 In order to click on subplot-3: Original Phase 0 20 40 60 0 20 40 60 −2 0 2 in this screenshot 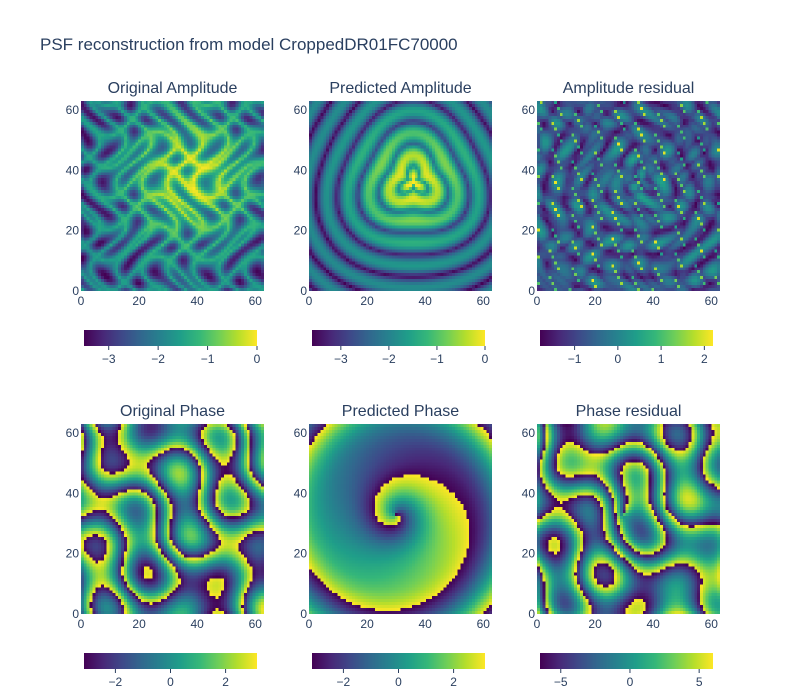, I will do `click(165, 546)`.